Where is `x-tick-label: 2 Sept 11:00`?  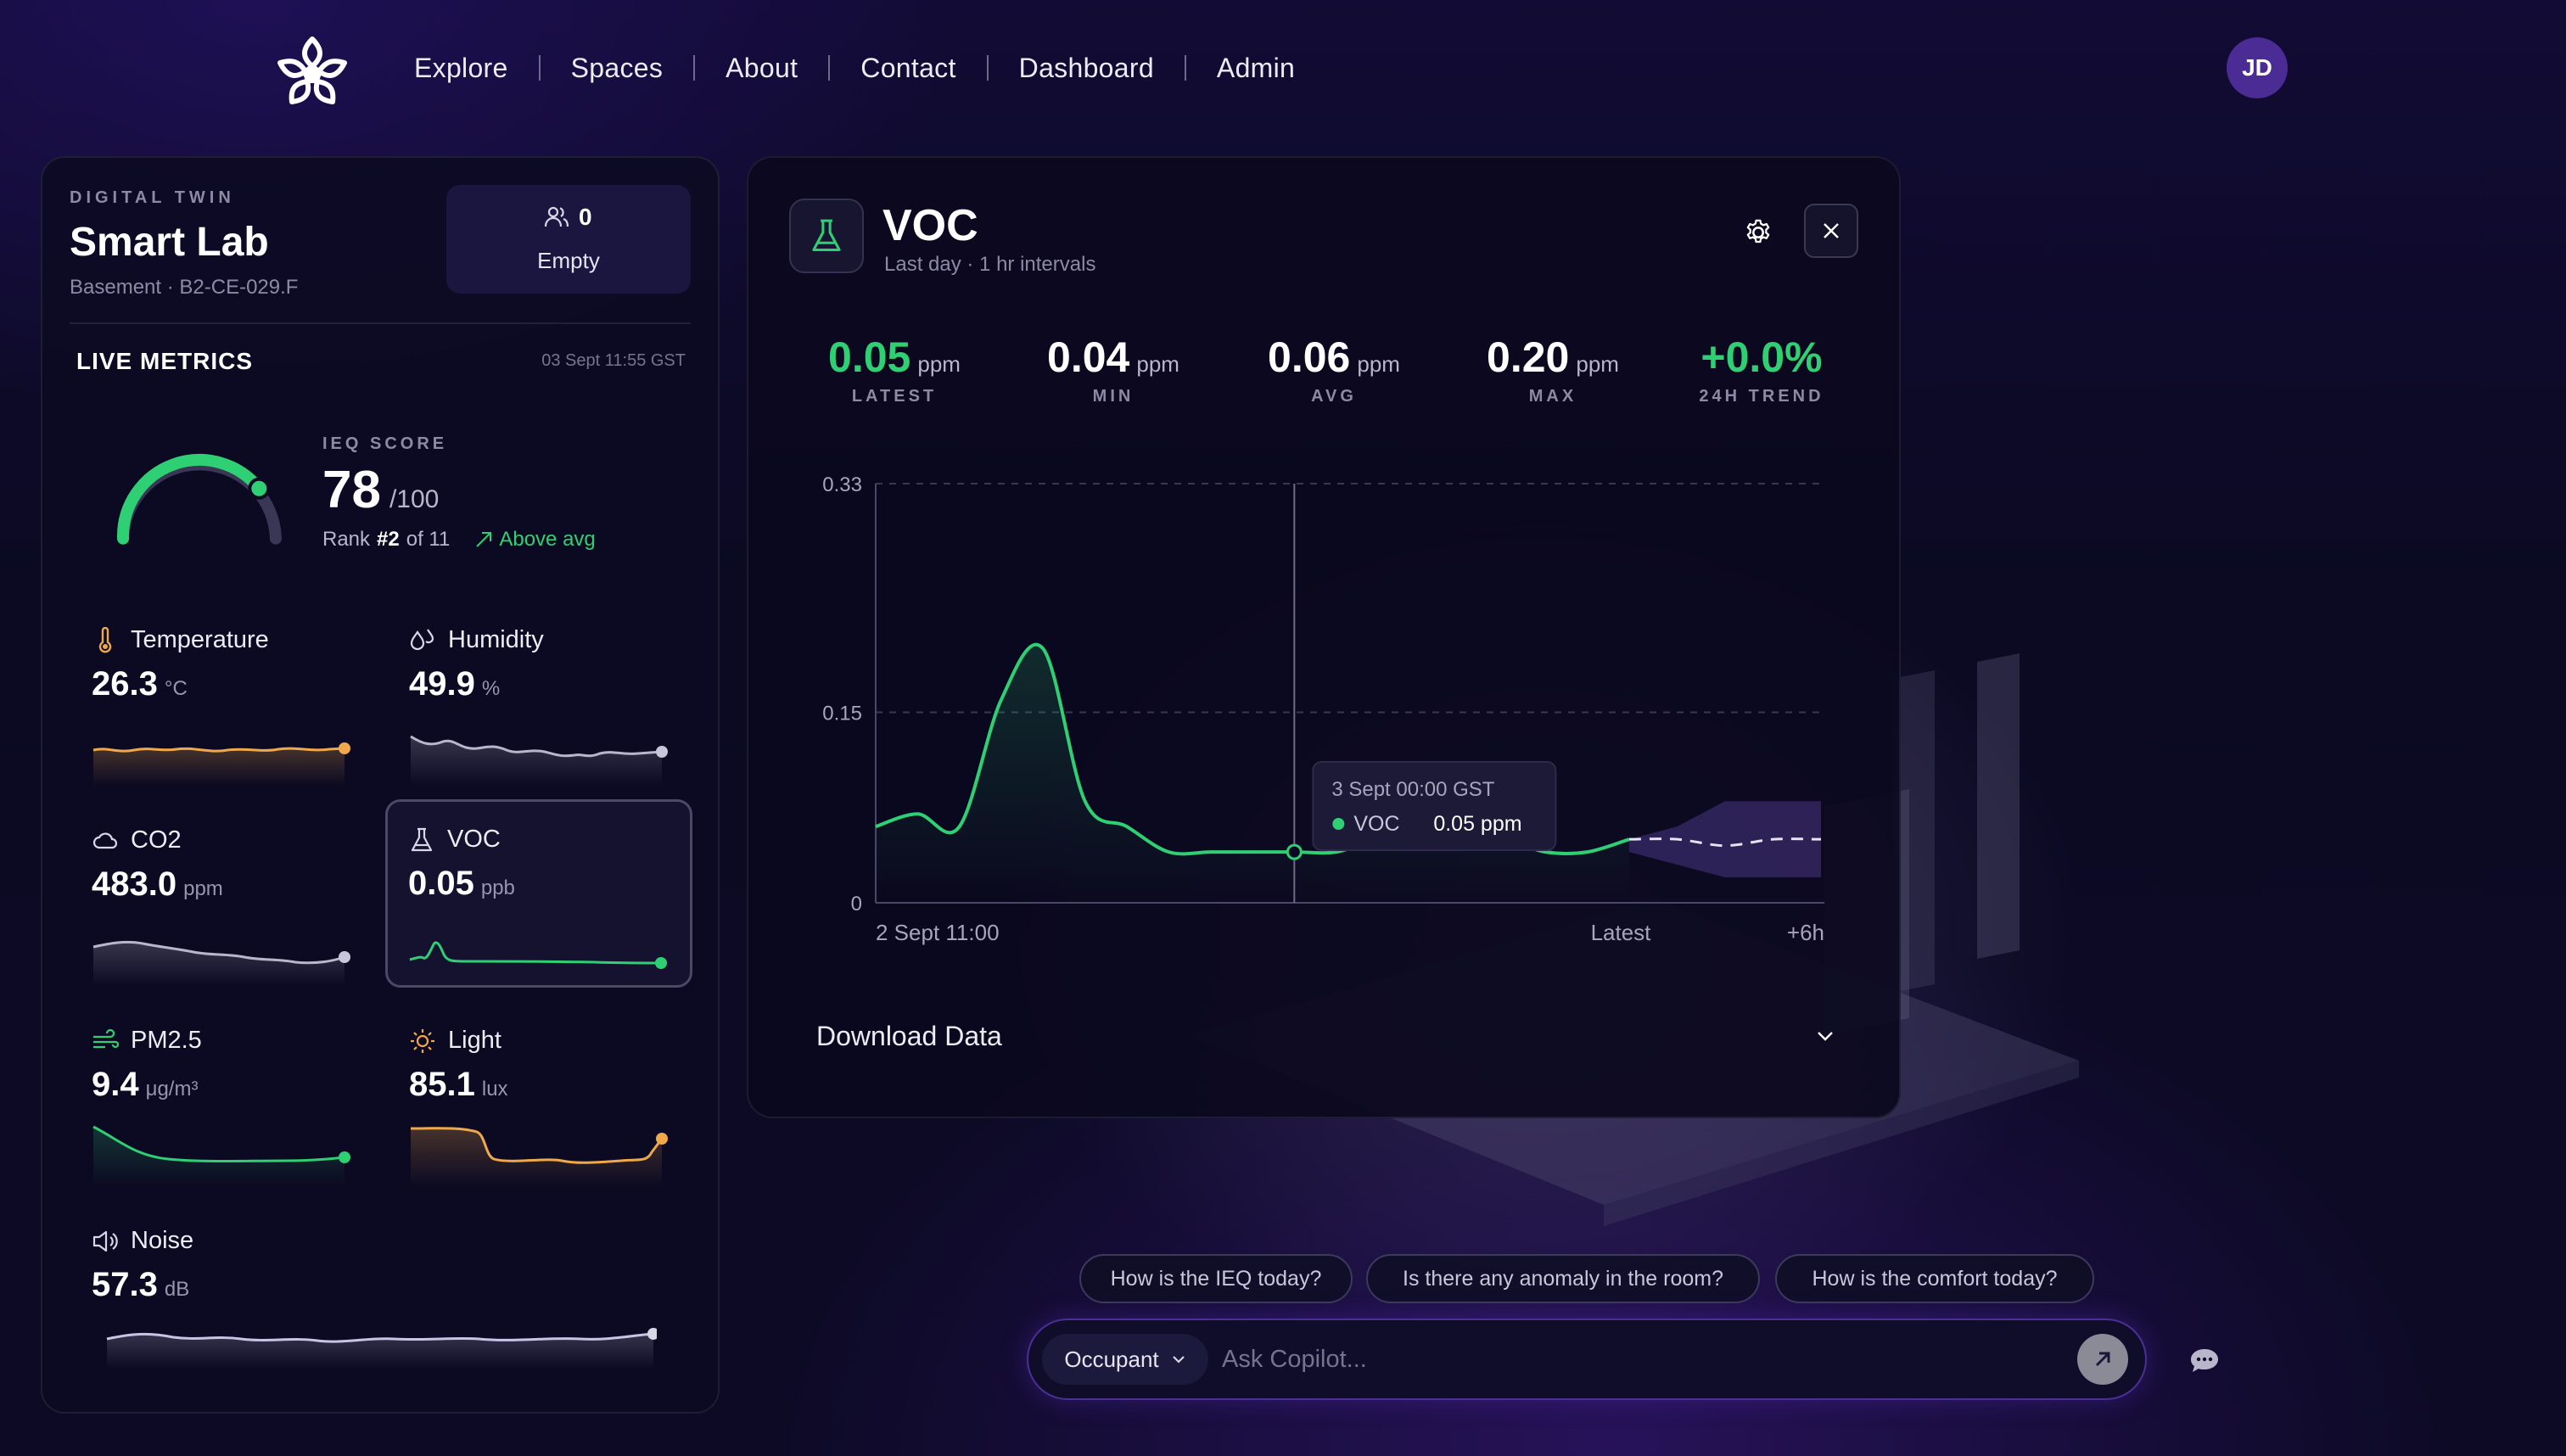
x-tick-label: 2 Sept 11:00 is located at coordinates (938, 932).